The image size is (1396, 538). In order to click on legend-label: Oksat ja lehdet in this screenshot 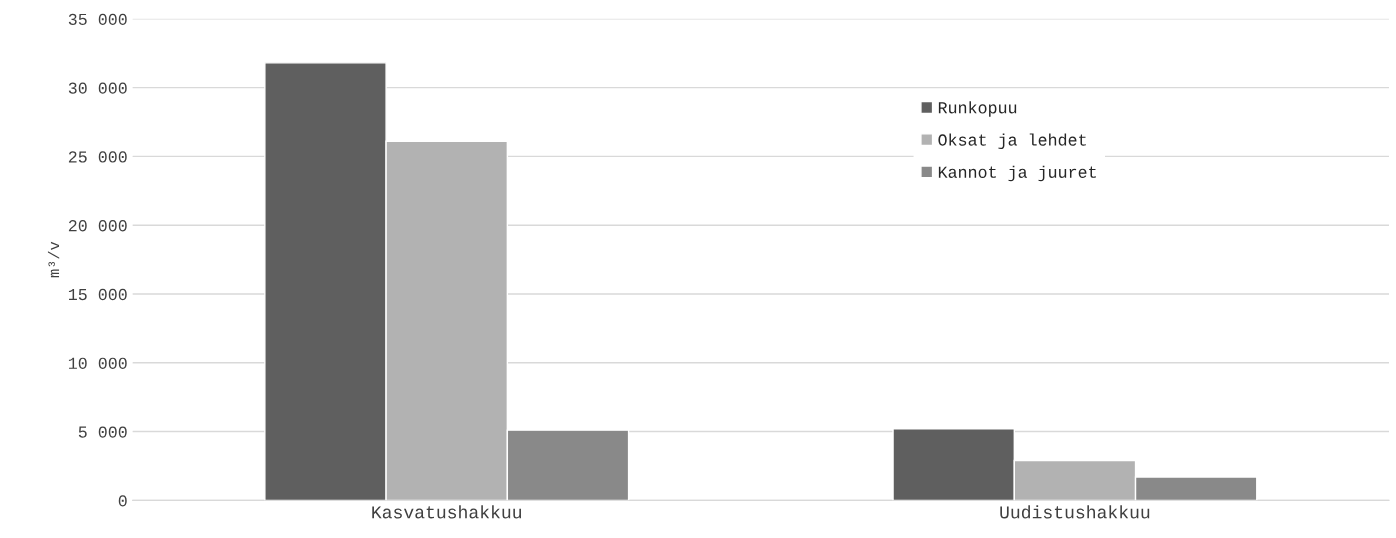, I will do `click(1012, 141)`.